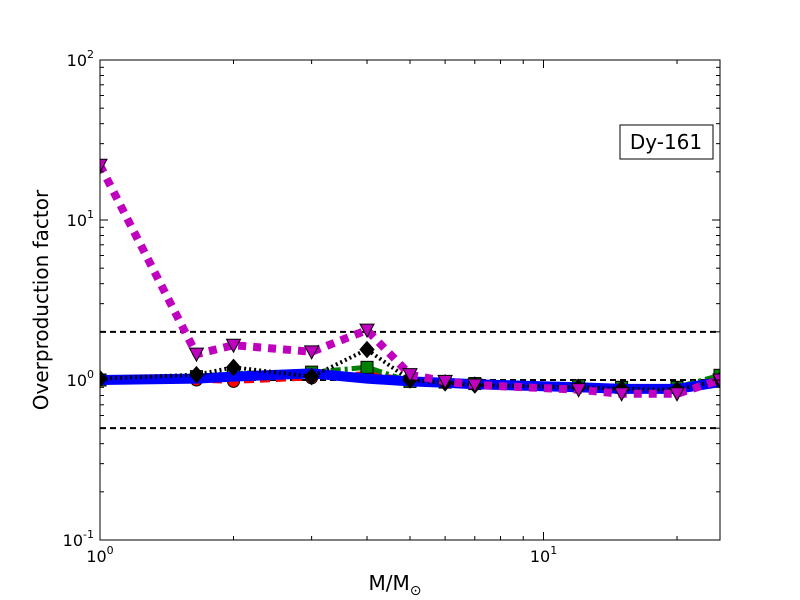  I want to click on y-tick-label-2: 10¹, so click(80, 219).